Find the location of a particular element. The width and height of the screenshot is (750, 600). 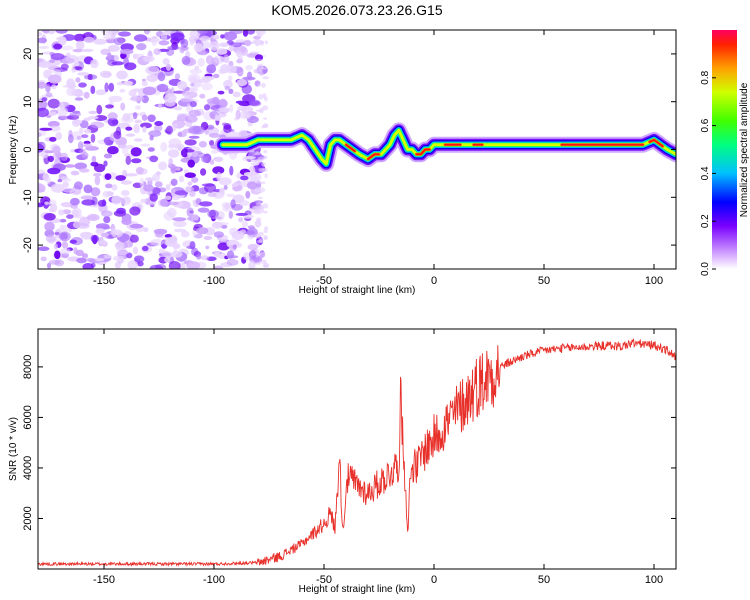

spectrogram-x-tick-label: 0 is located at coordinates (434, 281).